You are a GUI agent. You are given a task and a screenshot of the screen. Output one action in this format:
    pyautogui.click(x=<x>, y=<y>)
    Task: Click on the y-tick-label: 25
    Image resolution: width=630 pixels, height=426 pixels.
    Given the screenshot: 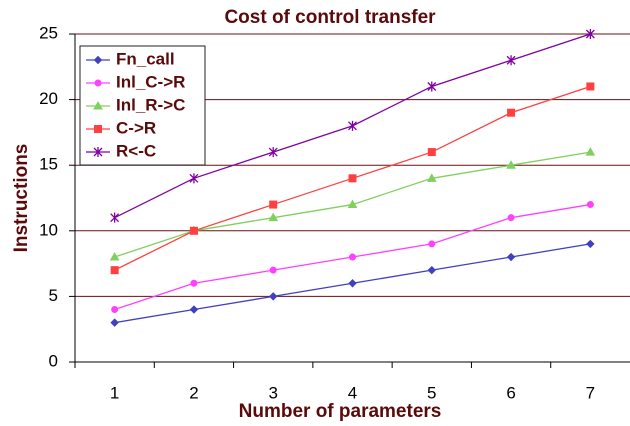 What is the action you would take?
    pyautogui.click(x=48, y=32)
    